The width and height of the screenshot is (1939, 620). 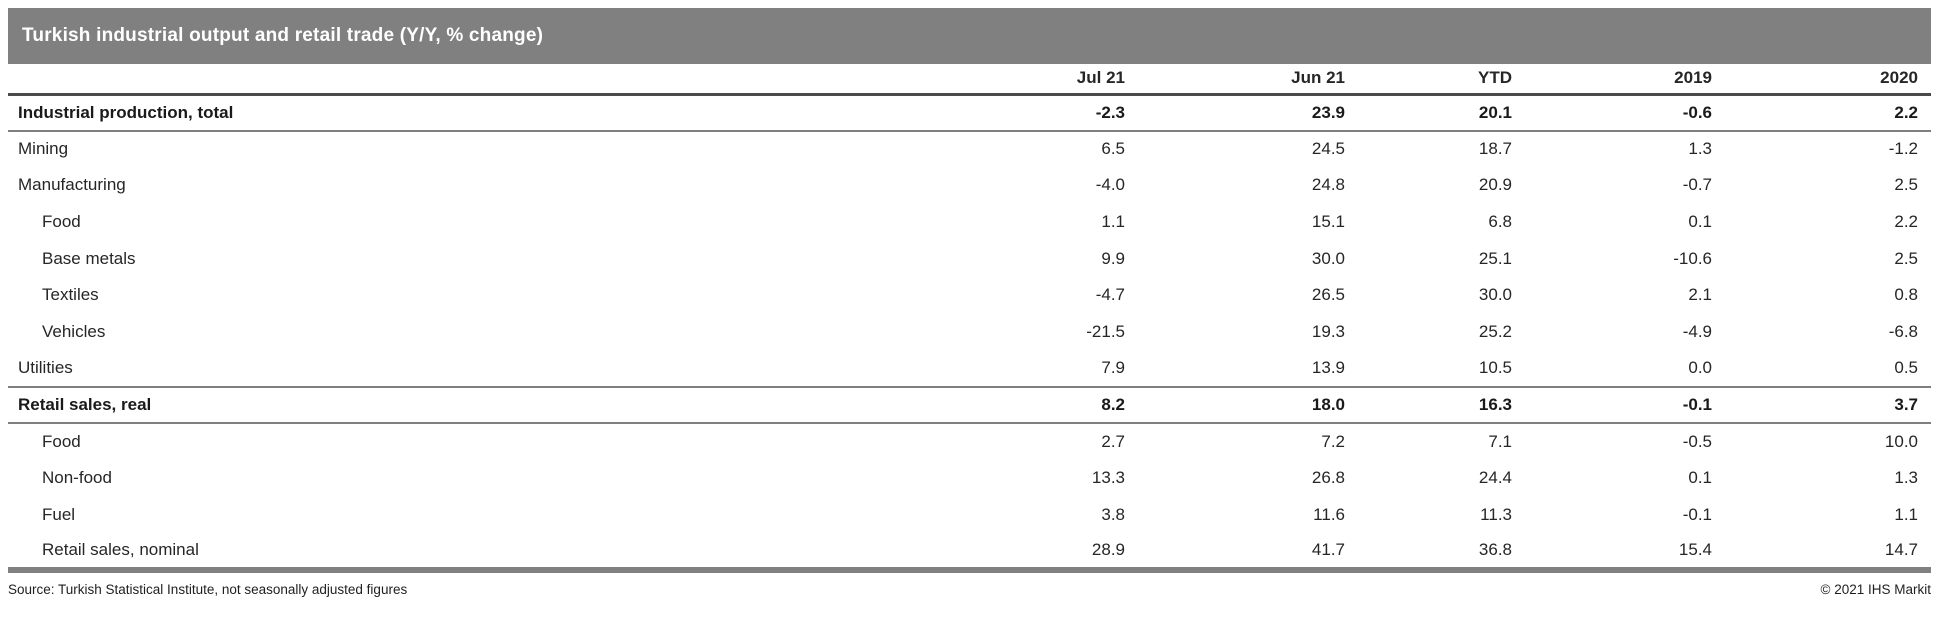 I want to click on row-value: 0.5, so click(x=1821, y=369).